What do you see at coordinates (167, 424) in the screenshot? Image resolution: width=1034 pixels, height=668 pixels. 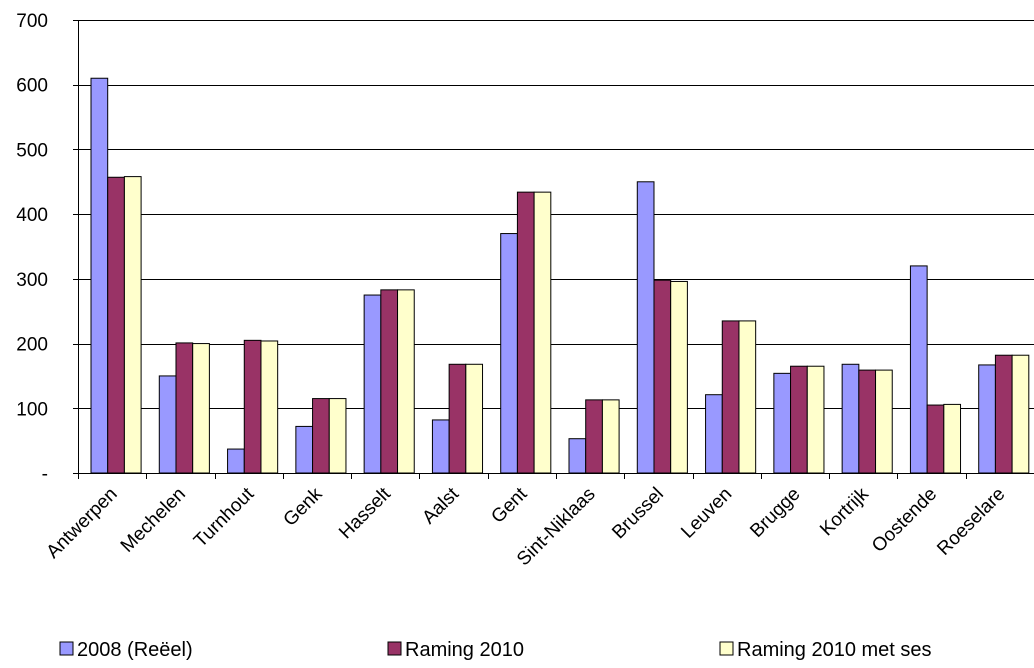 I see `bar-2008-re-el--mechelen` at bounding box center [167, 424].